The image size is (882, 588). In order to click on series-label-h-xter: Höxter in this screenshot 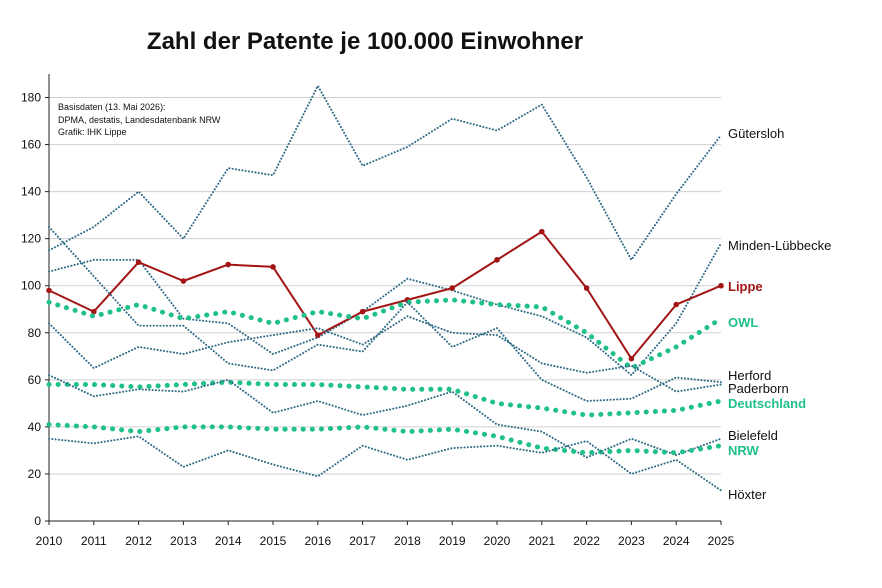, I will do `click(747, 494)`.